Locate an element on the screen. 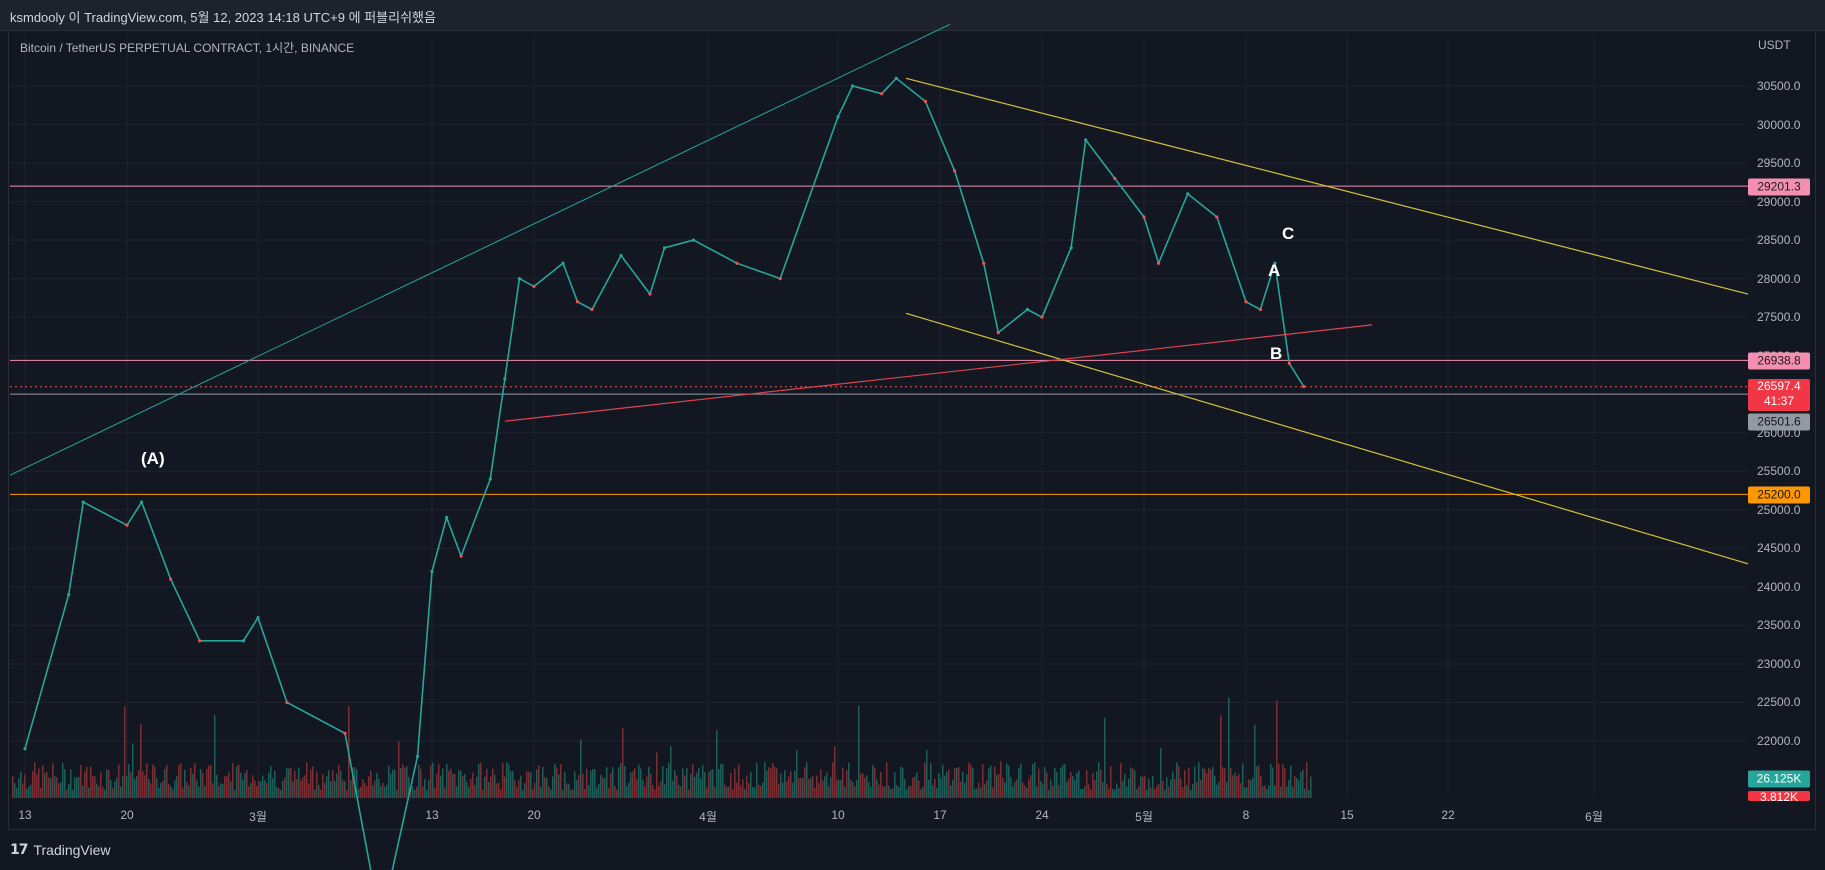 This screenshot has width=1825, height=870. price-tick-label: 25000.0 is located at coordinates (1779, 509).